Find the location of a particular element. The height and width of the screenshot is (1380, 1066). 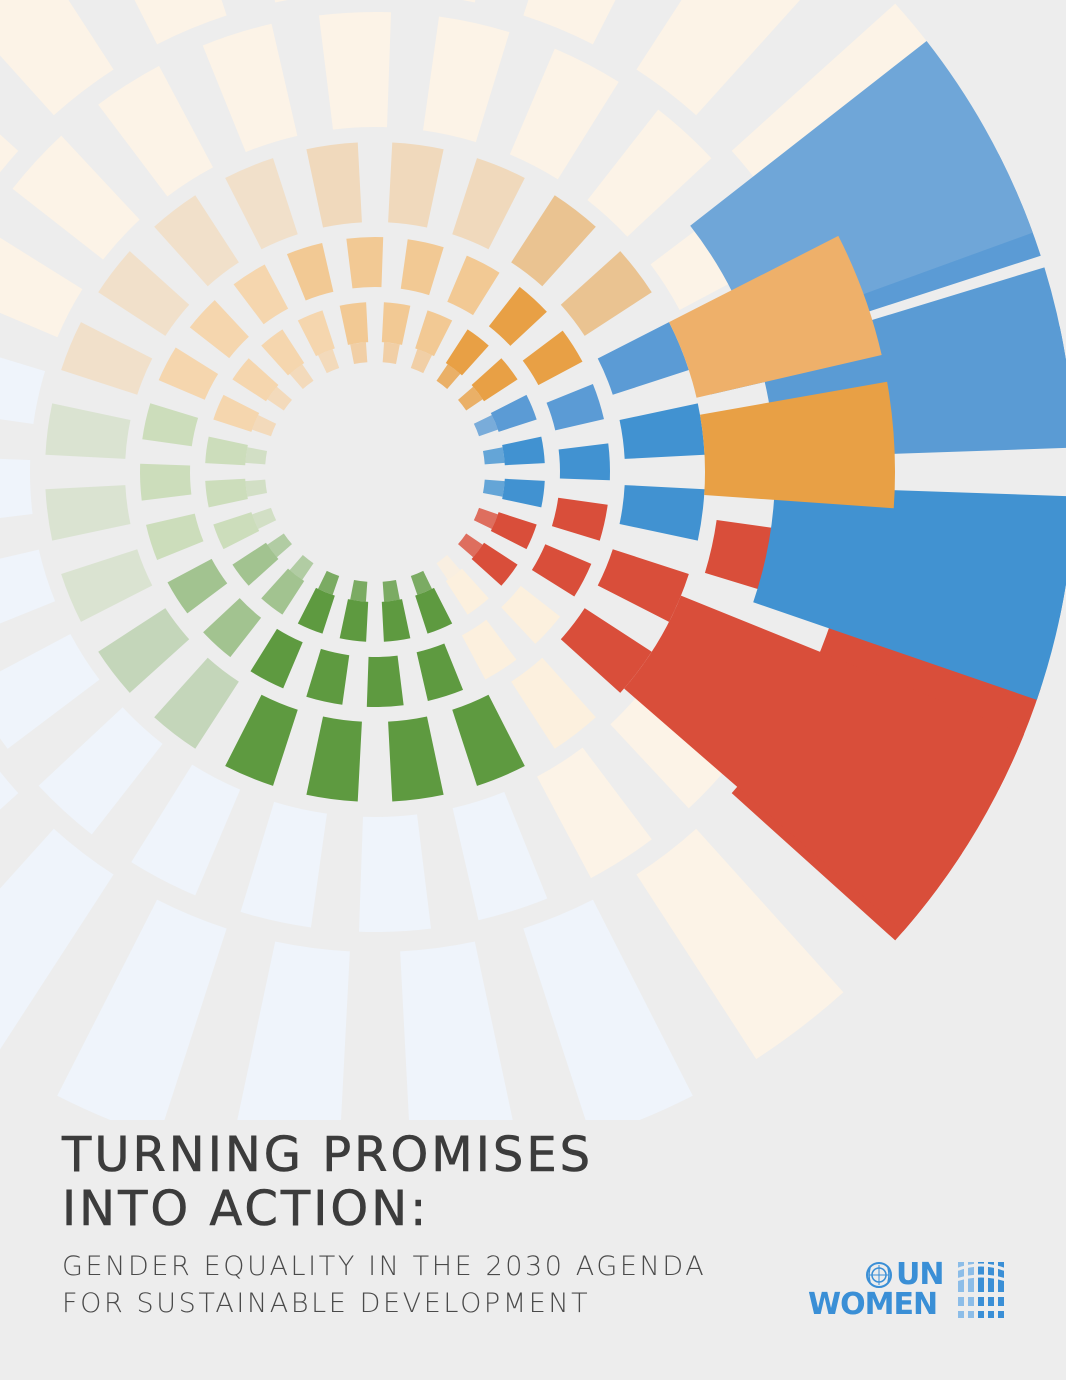

un-women-mark-icon is located at coordinates (981, 1290).